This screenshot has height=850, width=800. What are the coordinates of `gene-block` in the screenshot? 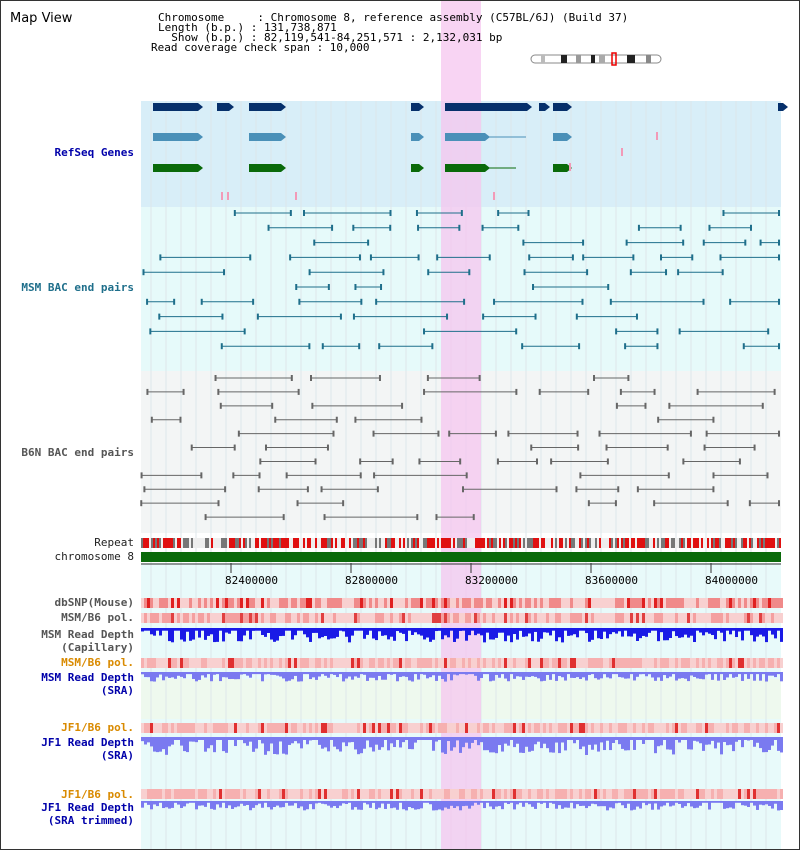 It's located at (175, 168).